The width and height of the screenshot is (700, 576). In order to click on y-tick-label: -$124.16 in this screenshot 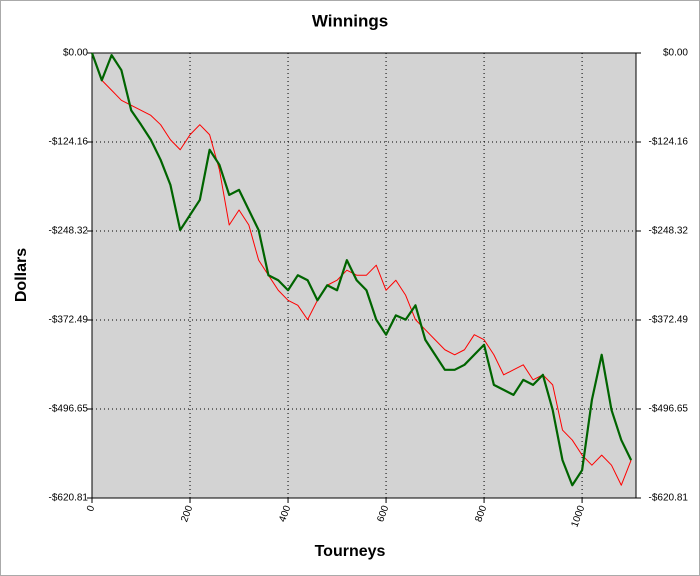, I will do `click(69, 142)`.